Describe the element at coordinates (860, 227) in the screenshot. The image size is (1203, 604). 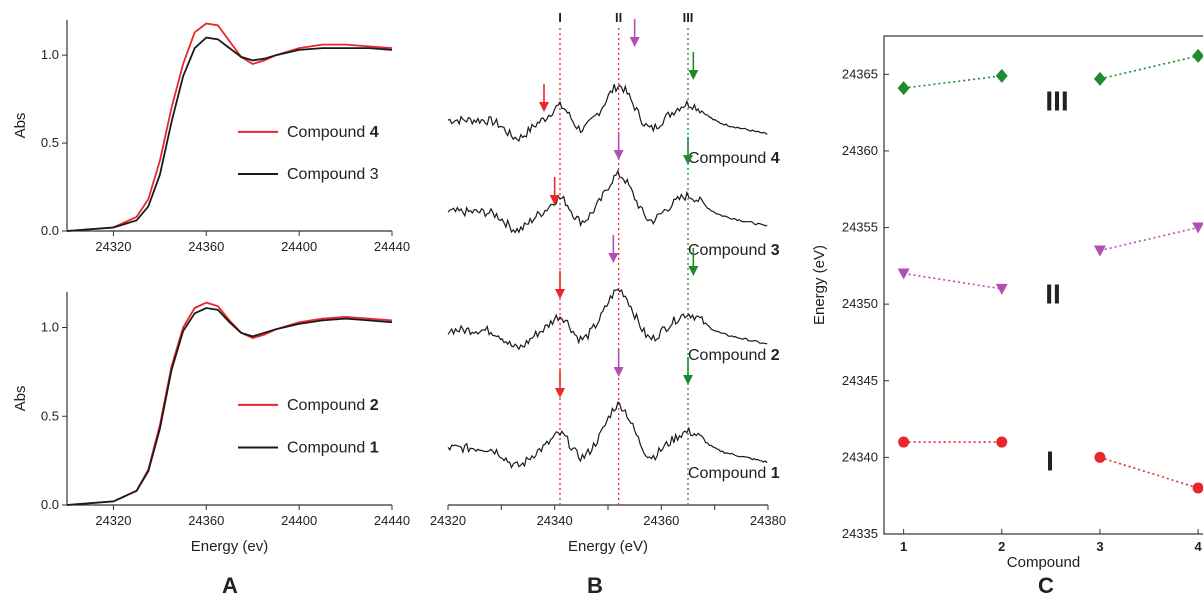
I see `y-tick-label: 24355` at that location.